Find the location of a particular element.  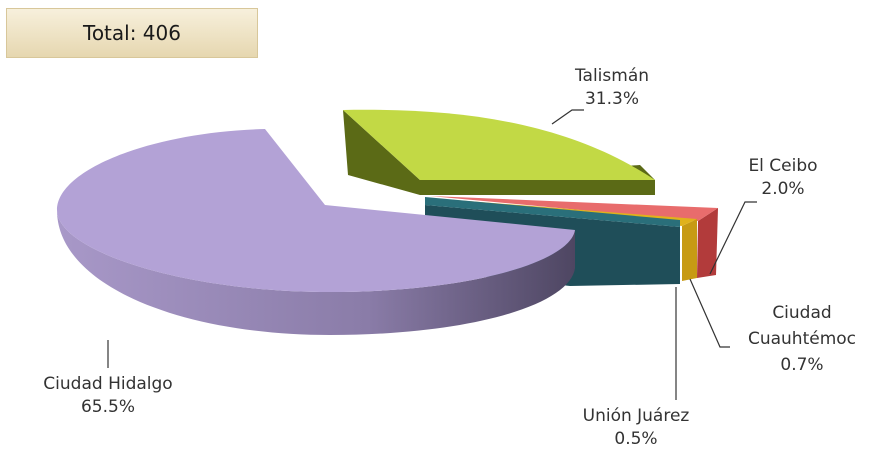

slice-ciudad-cuauhtemoc-side is located at coordinates (689, 250).